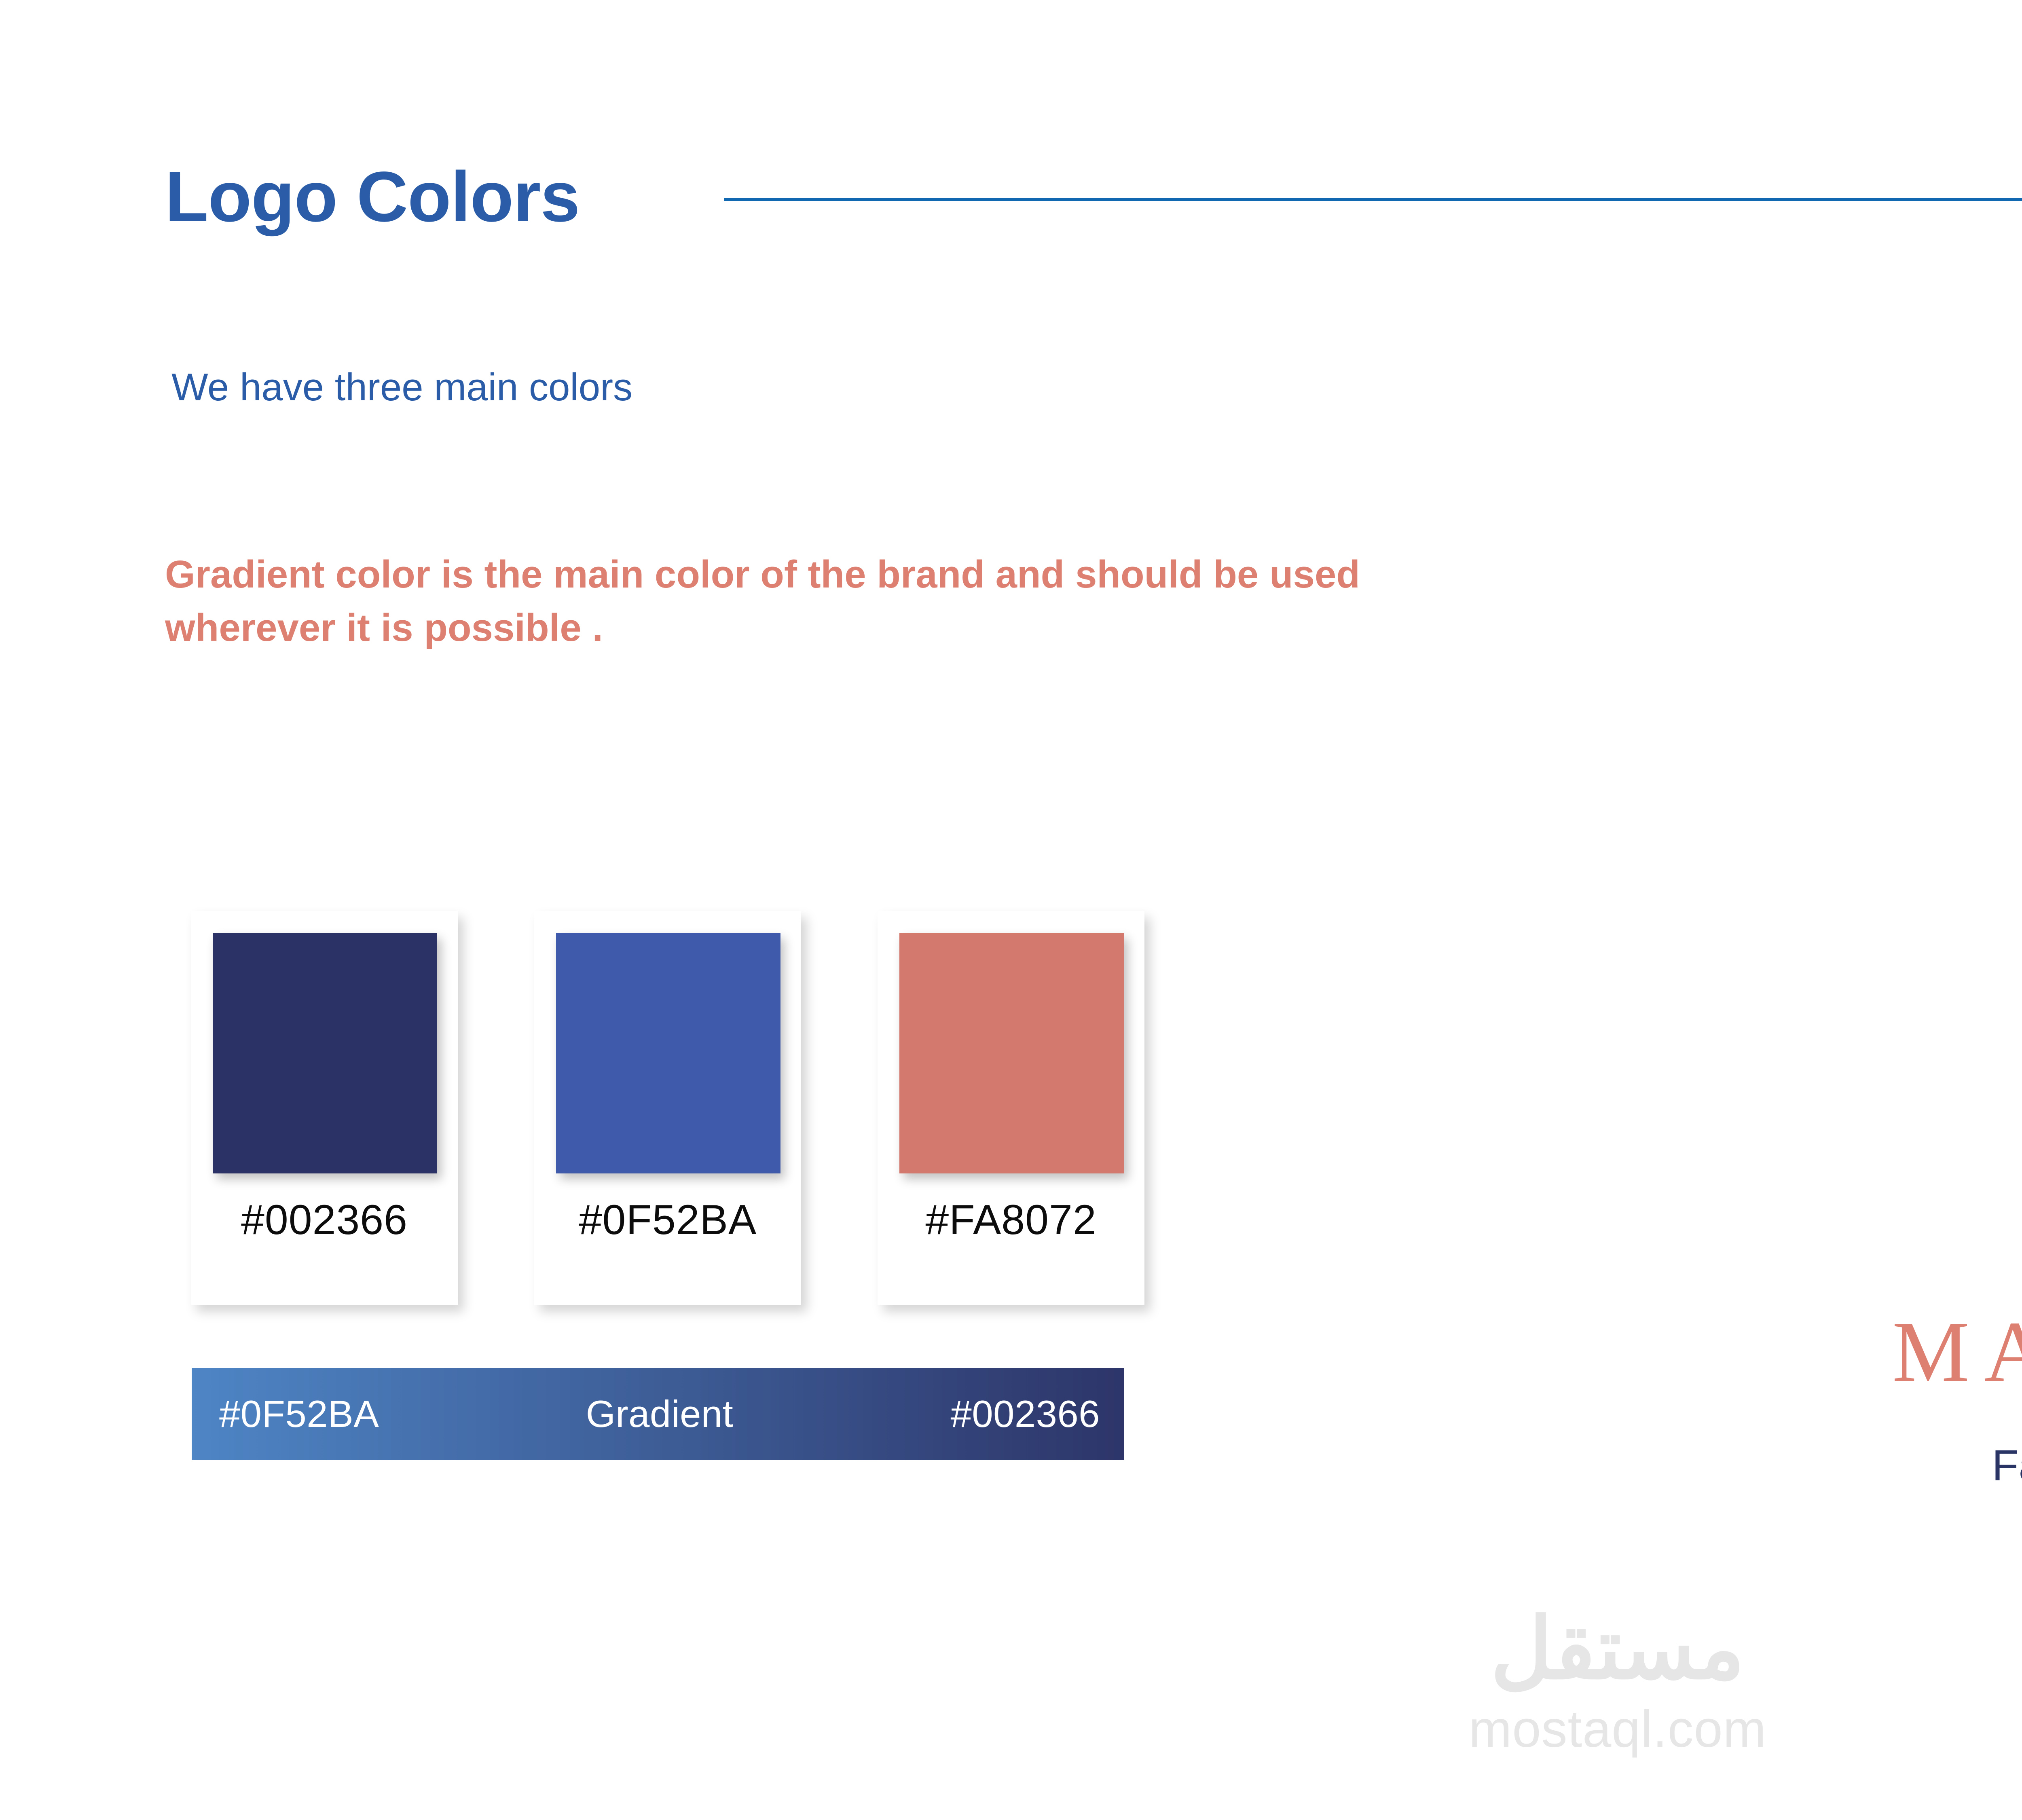 The width and height of the screenshot is (2022, 1820). I want to click on mostaql-watermark: مستقل mostaql.com, so click(1617, 1696).